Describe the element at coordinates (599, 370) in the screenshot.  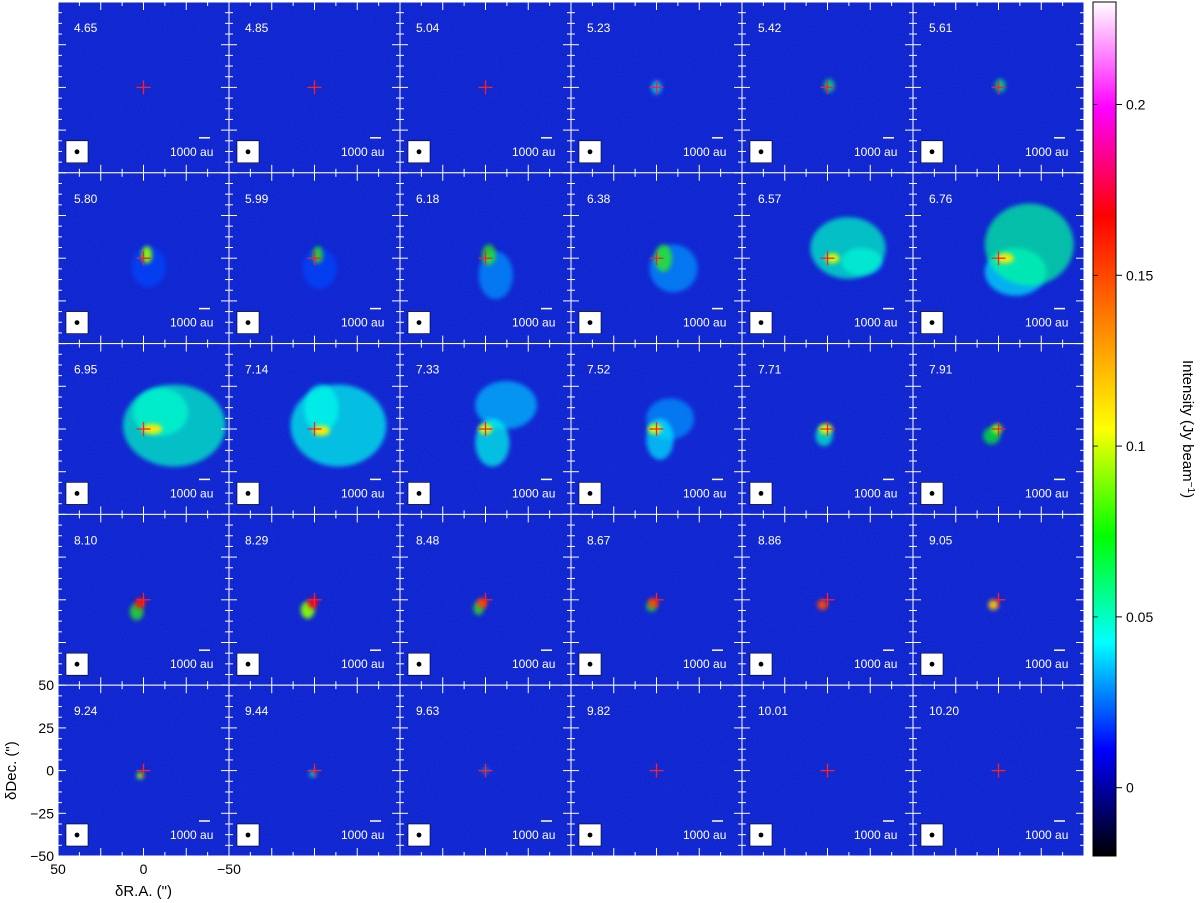
I see `velocity-label: 7.52` at that location.